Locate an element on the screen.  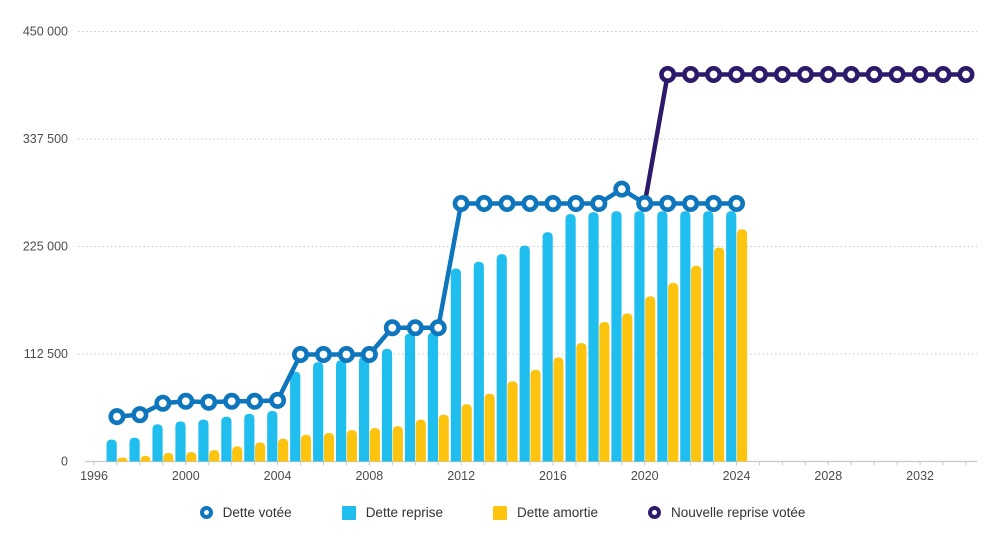
marker-nouvelle_reprise_votee-2028 is located at coordinates (828, 75).